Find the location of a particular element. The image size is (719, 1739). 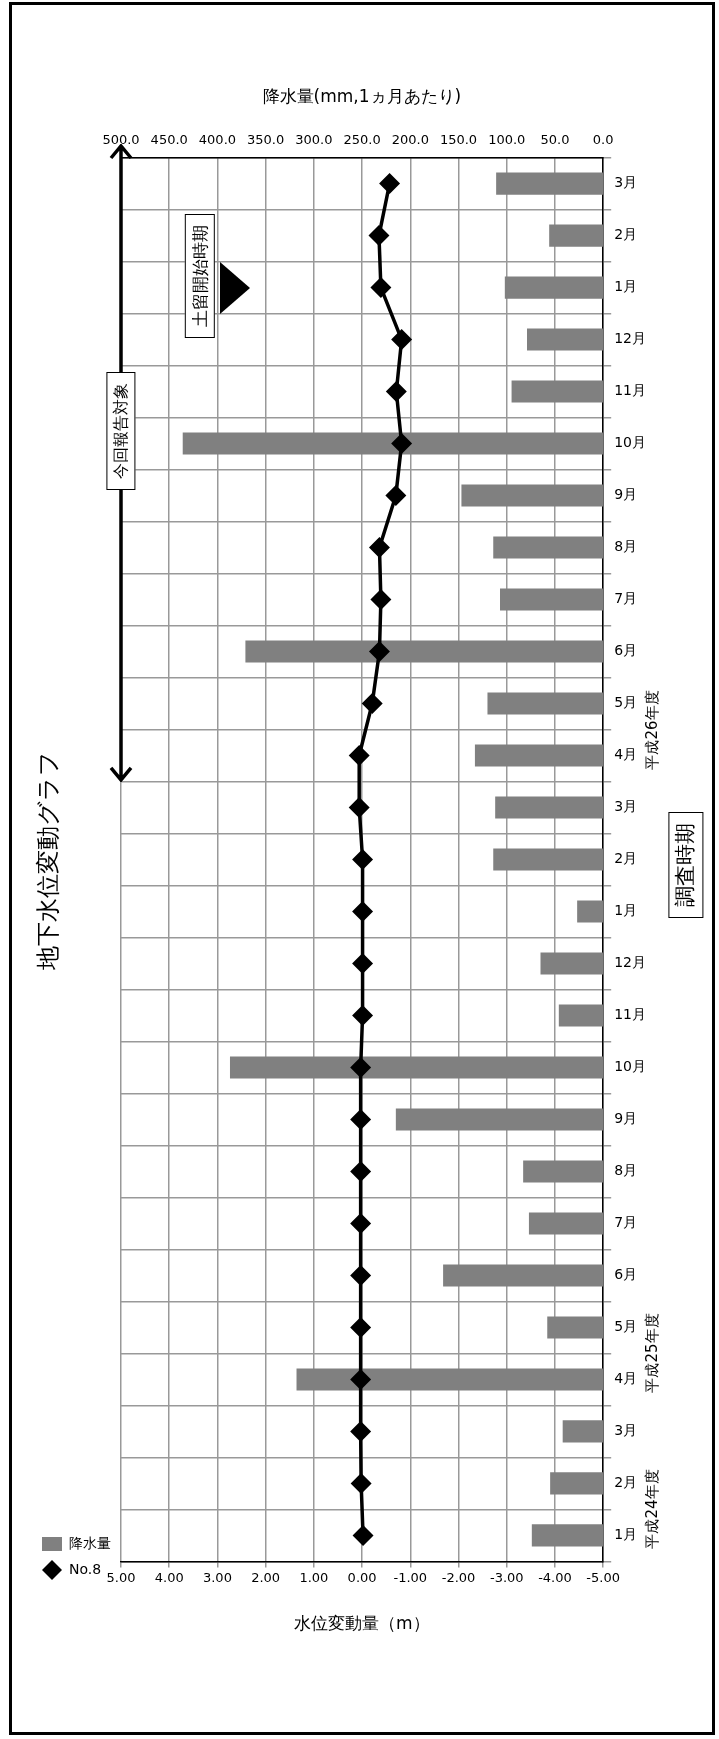

annotation: 土留開始時期 is located at coordinates (200, 275).